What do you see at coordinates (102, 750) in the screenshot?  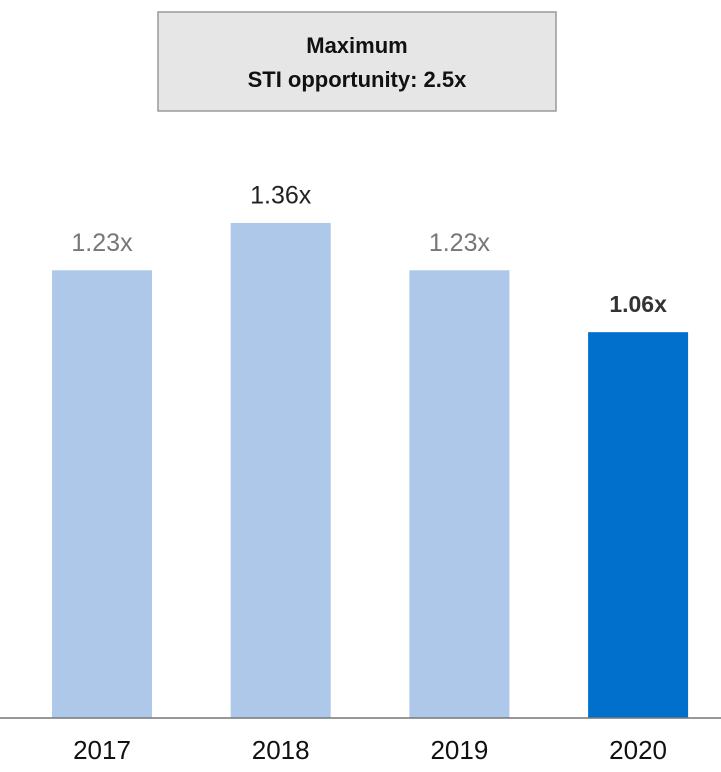 I see `x-tick-label: 2017` at bounding box center [102, 750].